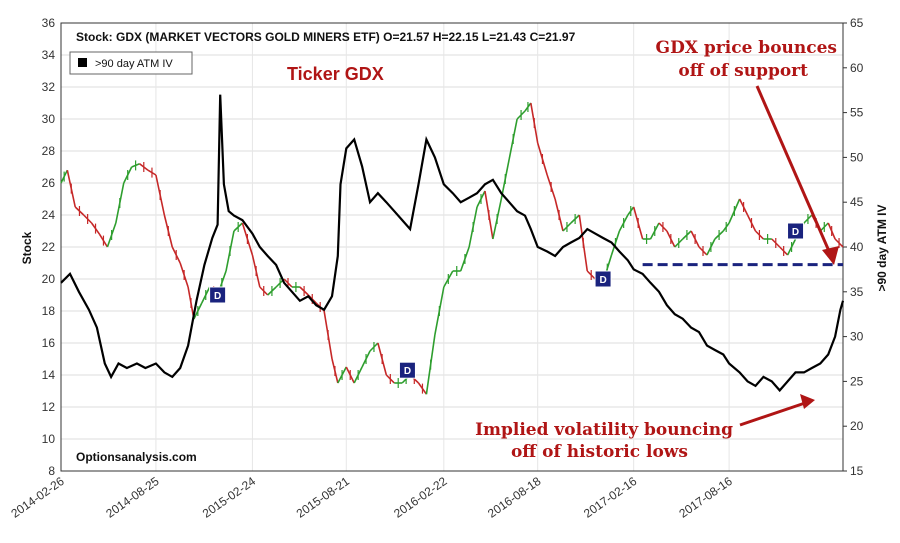 This screenshot has height=543, width=900. I want to click on left-tick-label: 14, so click(49, 375).